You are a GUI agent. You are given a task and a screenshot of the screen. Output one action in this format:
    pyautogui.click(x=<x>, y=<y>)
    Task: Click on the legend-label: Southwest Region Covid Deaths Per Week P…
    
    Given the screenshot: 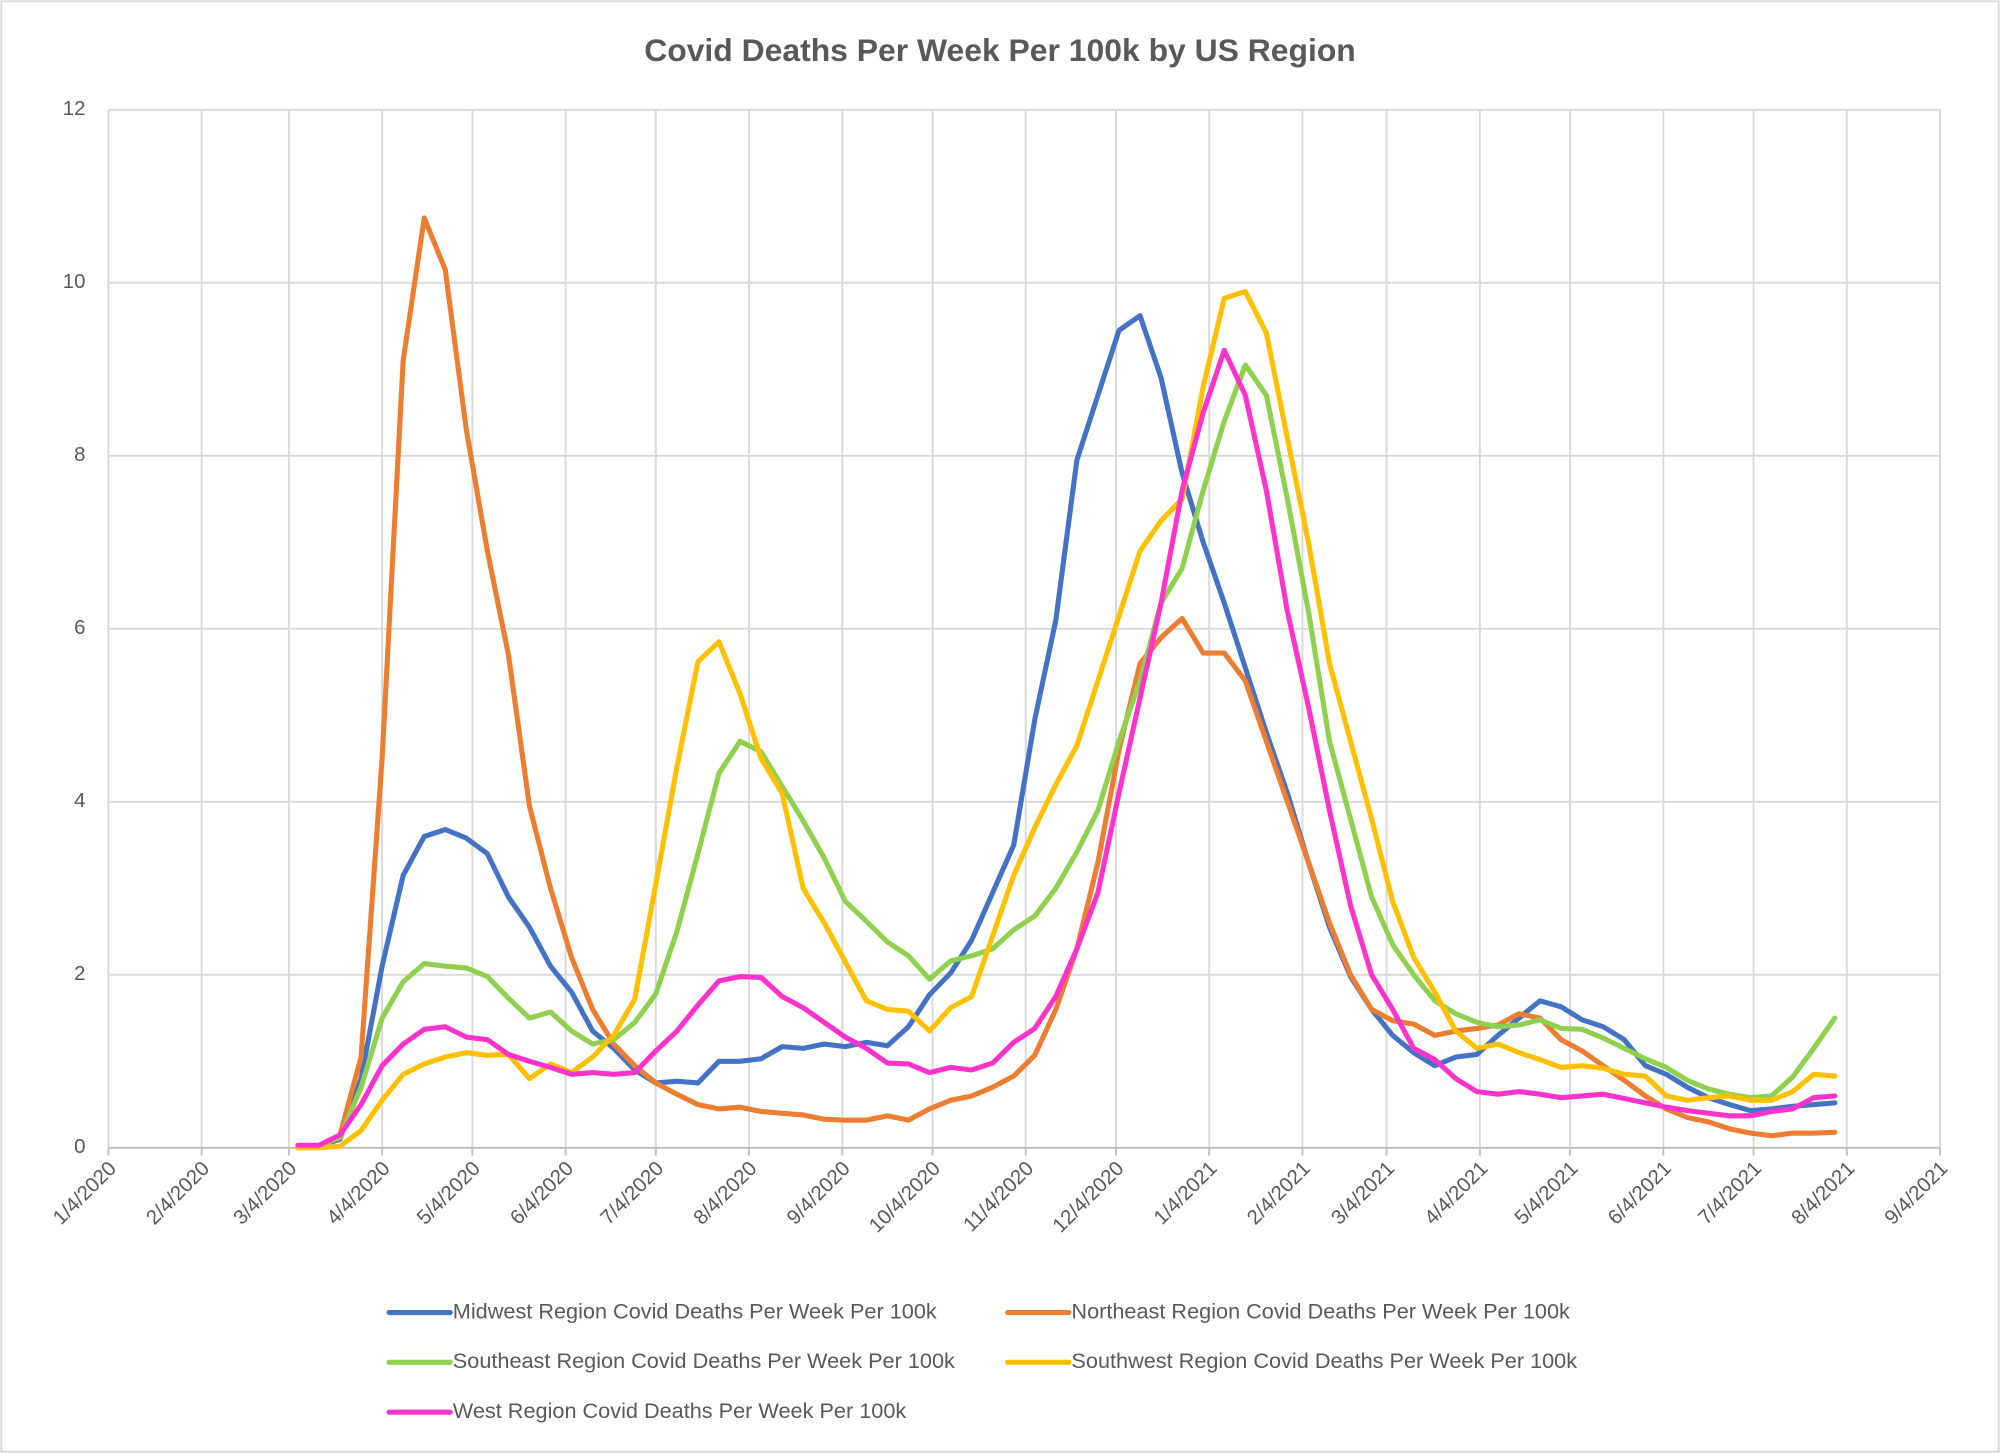 What is the action you would take?
    pyautogui.click(x=1324, y=1360)
    